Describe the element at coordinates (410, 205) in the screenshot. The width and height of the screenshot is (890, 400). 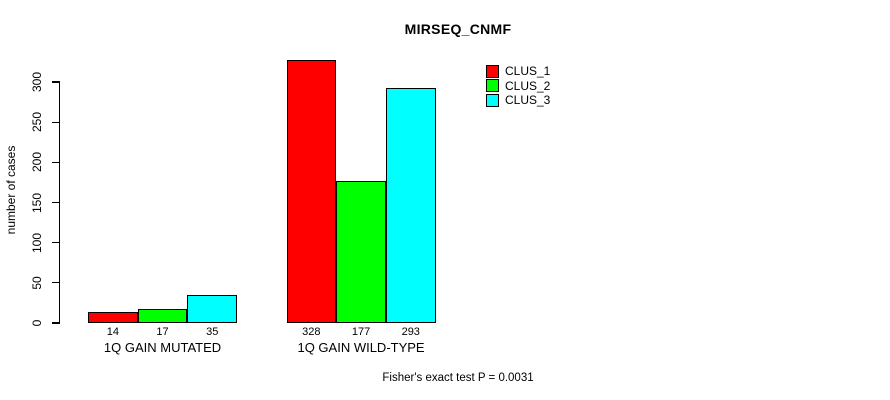
I see `bar-clus_3-group2` at that location.